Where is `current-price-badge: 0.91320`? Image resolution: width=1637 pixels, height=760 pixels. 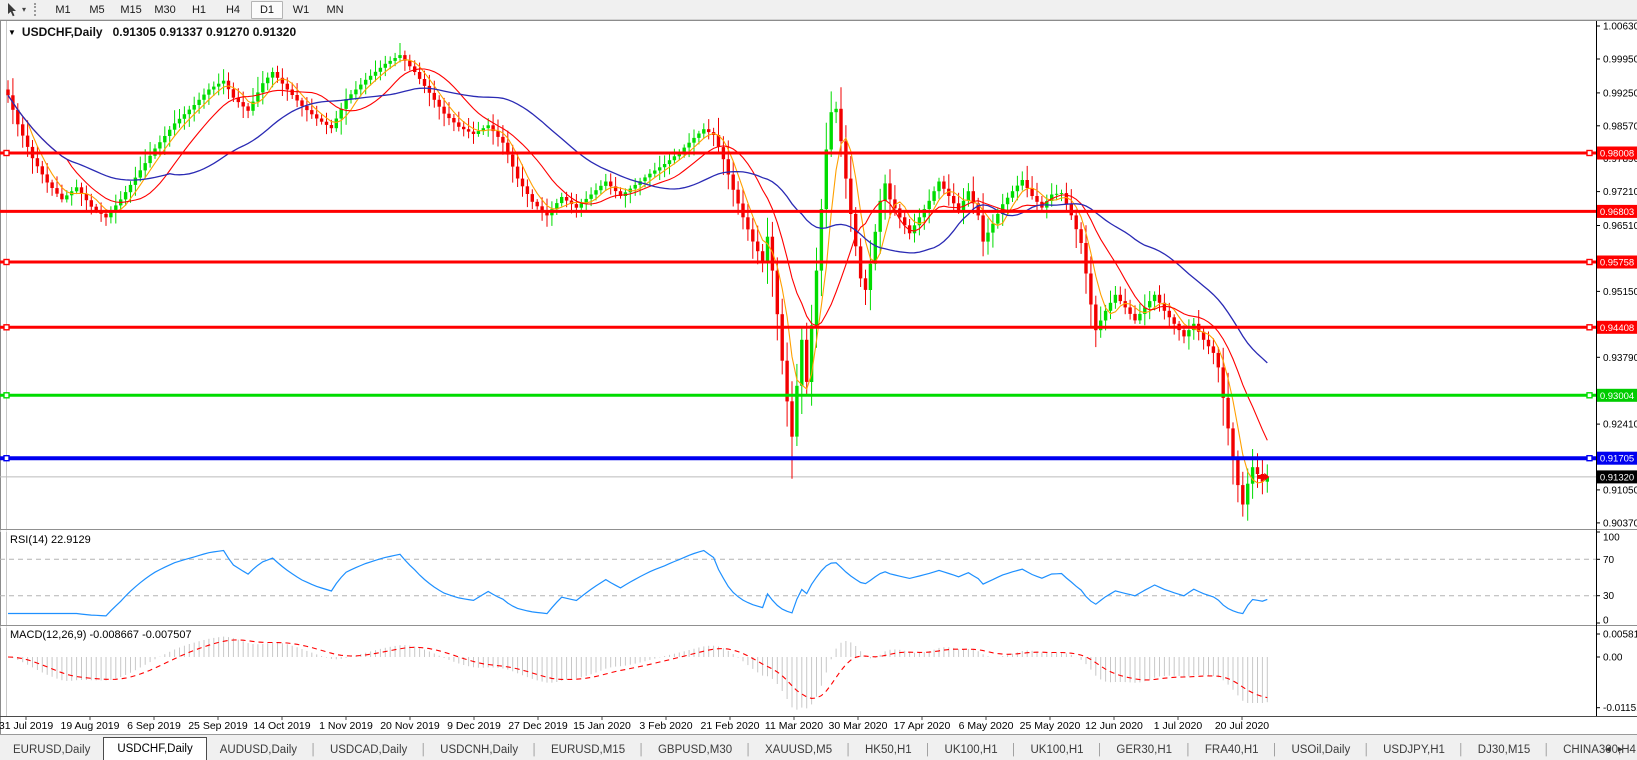 current-price-badge: 0.91320 is located at coordinates (1617, 477).